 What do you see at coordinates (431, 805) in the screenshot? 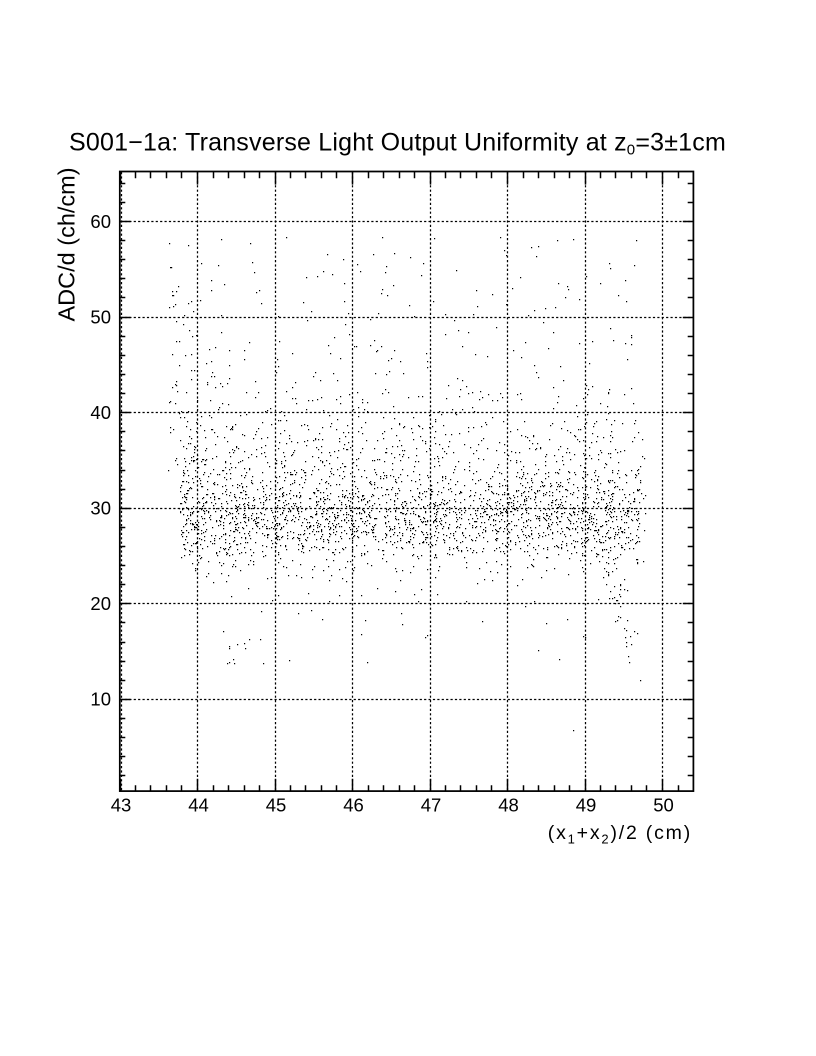
I see `svg-text: 47` at bounding box center [431, 805].